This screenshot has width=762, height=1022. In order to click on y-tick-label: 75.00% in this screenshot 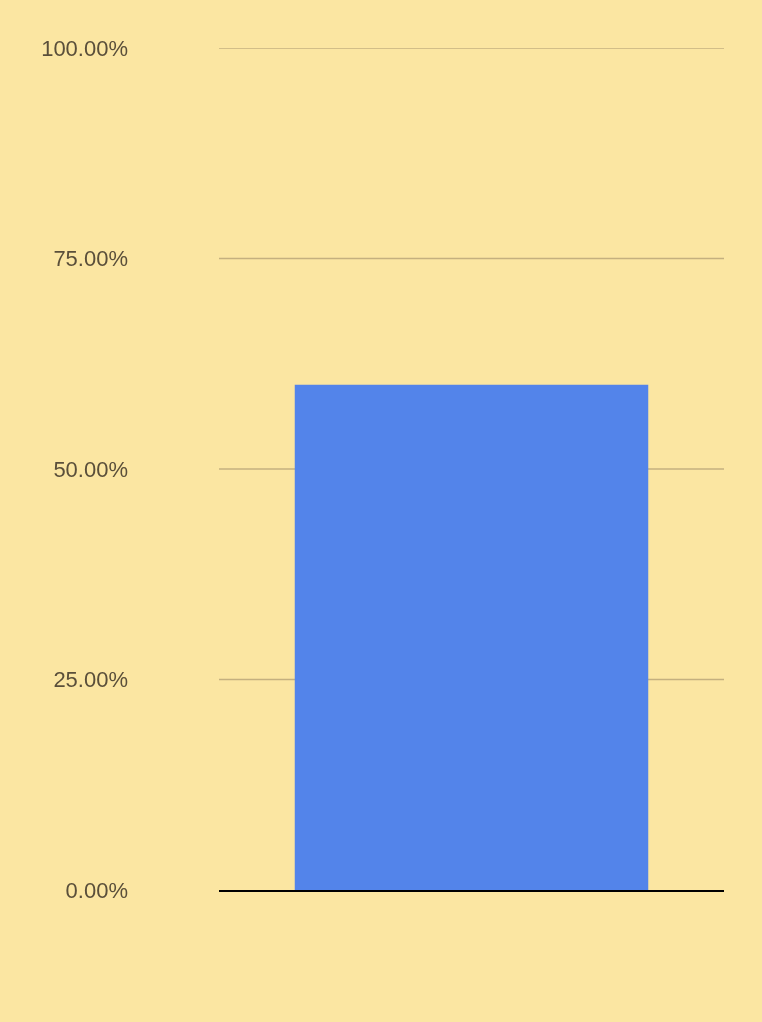, I will do `click(90, 259)`.